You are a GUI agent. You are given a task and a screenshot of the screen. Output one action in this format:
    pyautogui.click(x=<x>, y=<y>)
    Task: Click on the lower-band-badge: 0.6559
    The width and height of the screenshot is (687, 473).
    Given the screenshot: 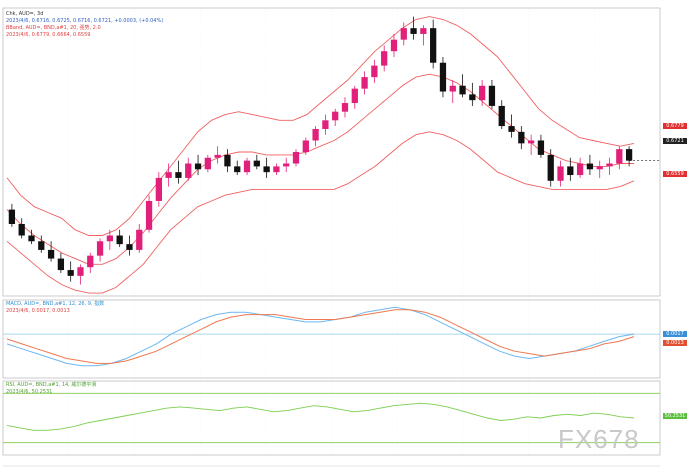 What is the action you would take?
    pyautogui.click(x=675, y=174)
    